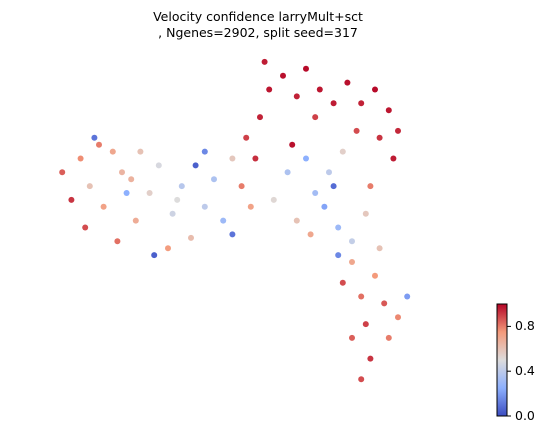 The image size is (547, 433). What do you see at coordinates (525, 325) in the screenshot?
I see `colorbar-tick-label-2: 0.8` at bounding box center [525, 325].